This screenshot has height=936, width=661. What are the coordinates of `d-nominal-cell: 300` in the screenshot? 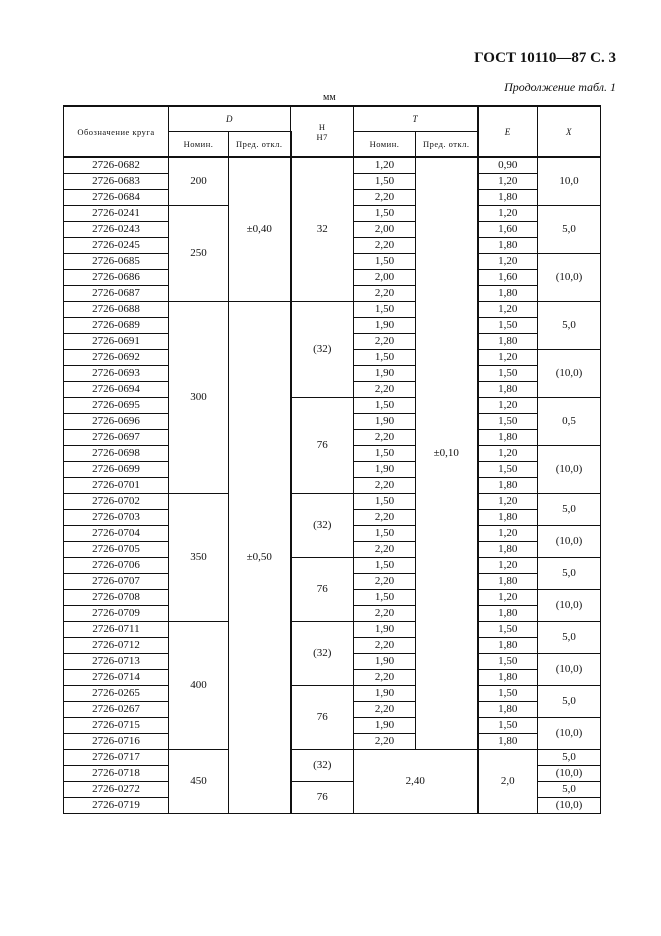 It's located at (198, 397).